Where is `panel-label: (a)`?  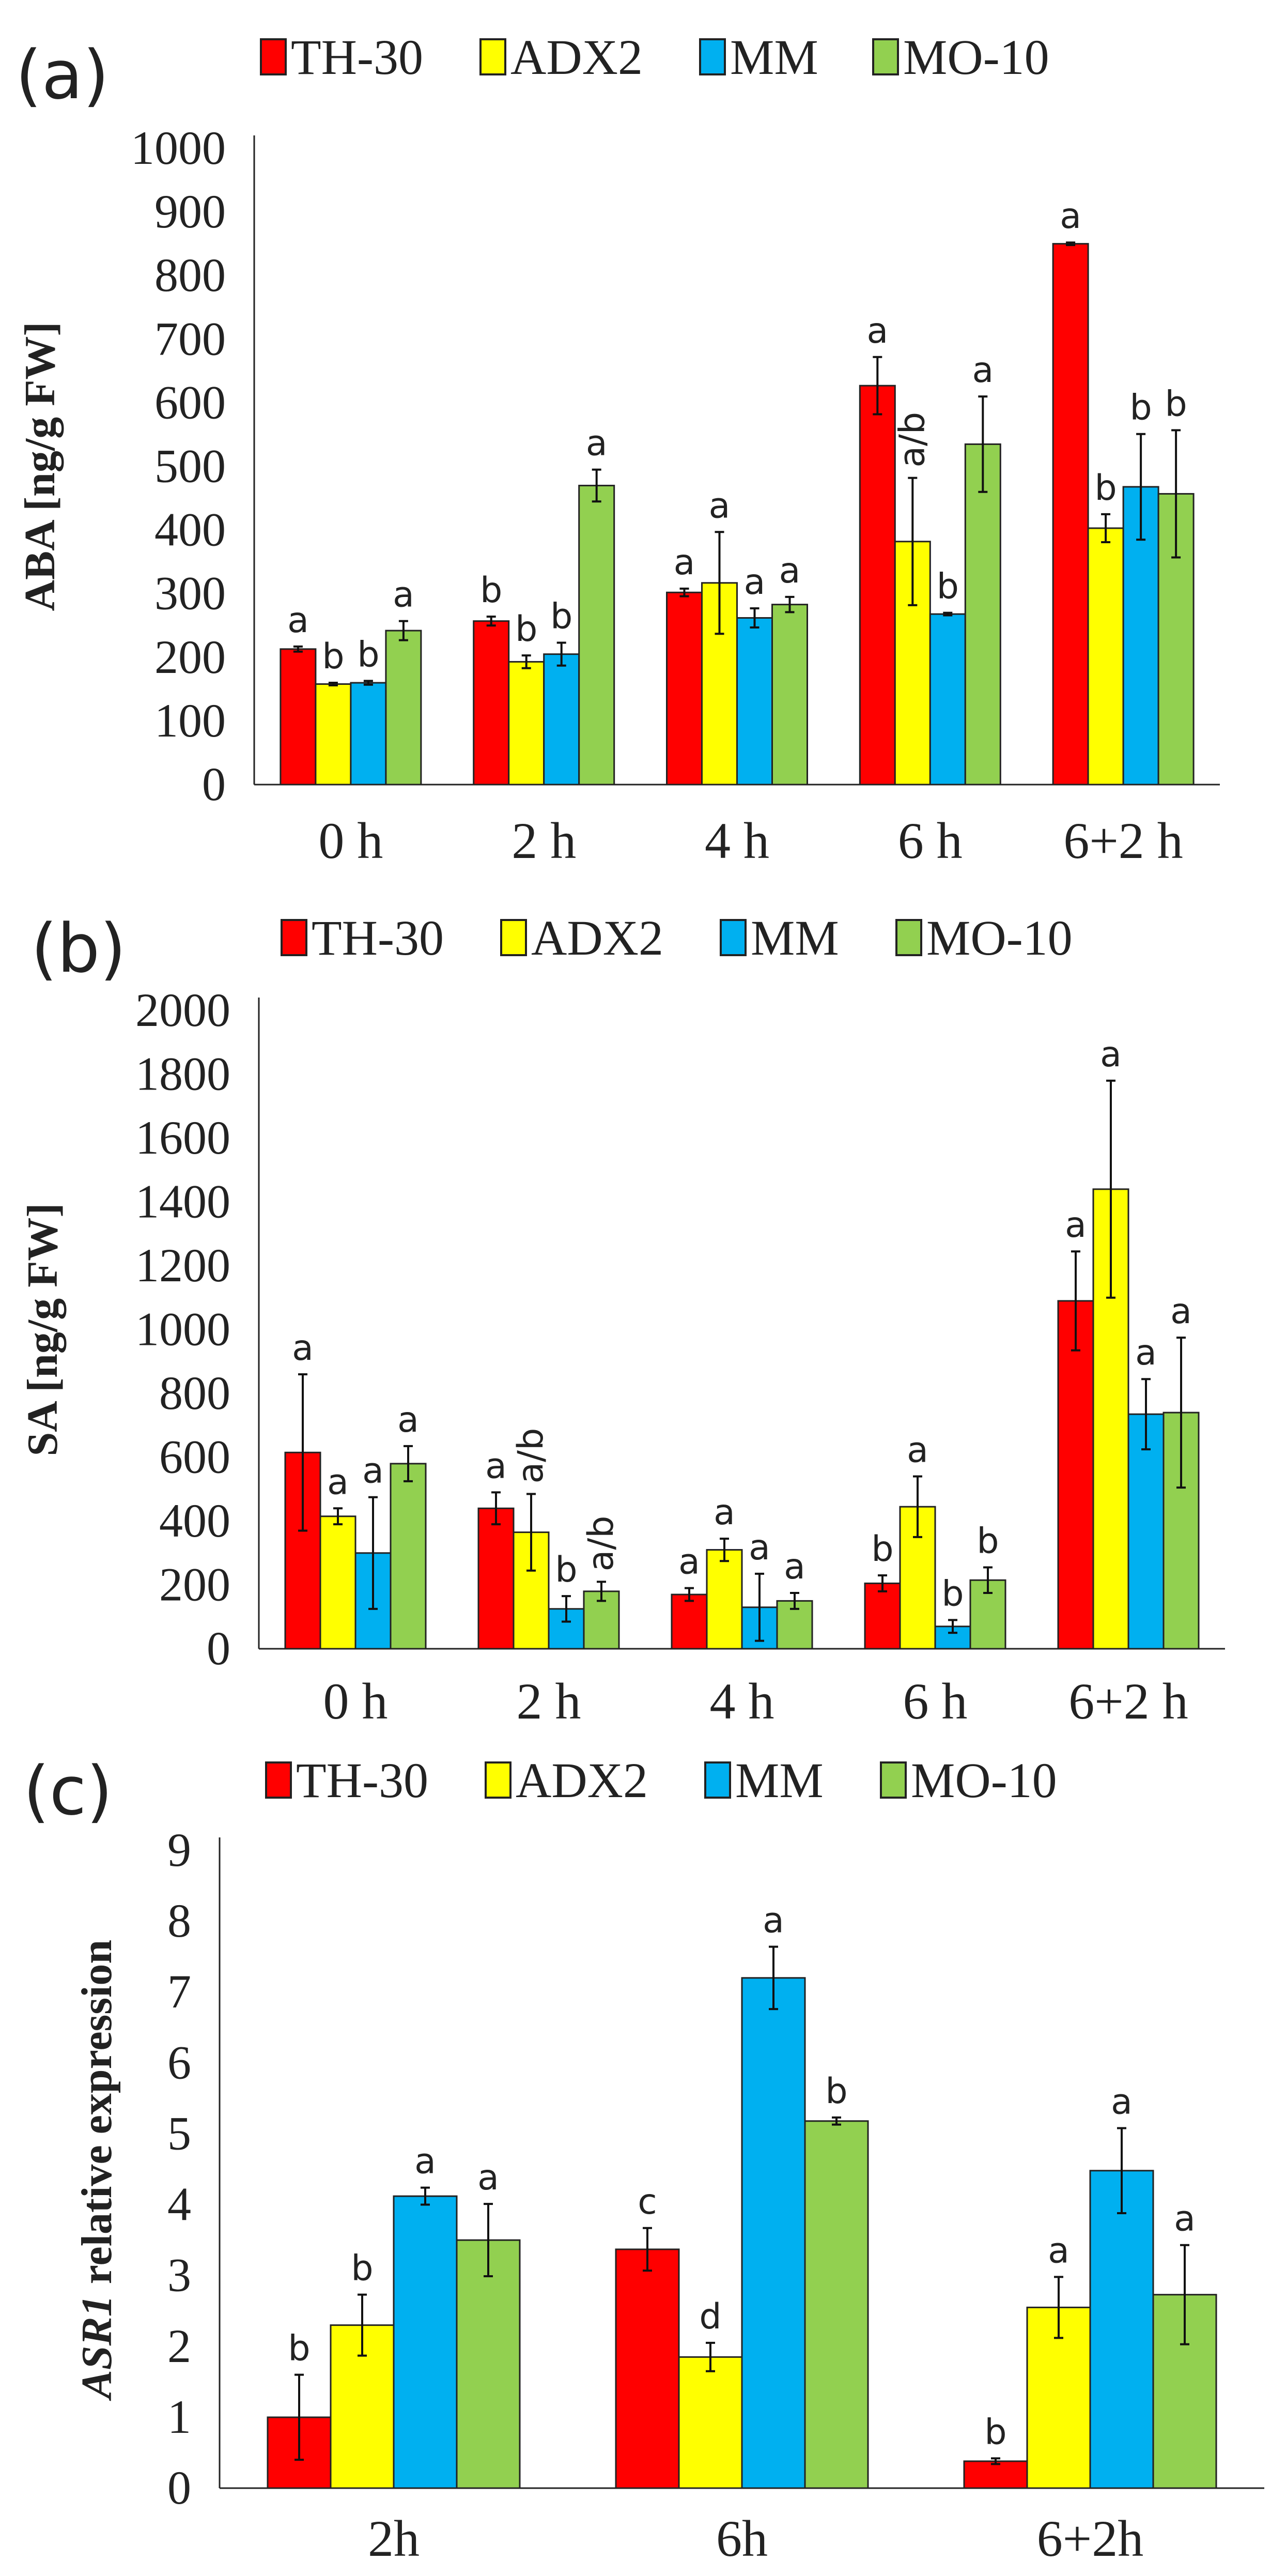
panel-label: (a) is located at coordinates (63, 75).